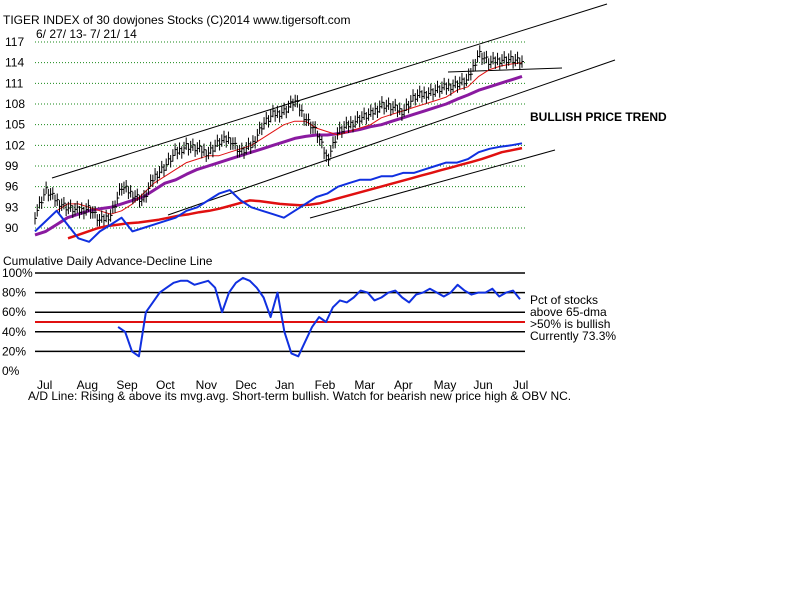 The height and width of the screenshot is (600, 800). What do you see at coordinates (445, 385) in the screenshot?
I see `x-tick-label: May` at bounding box center [445, 385].